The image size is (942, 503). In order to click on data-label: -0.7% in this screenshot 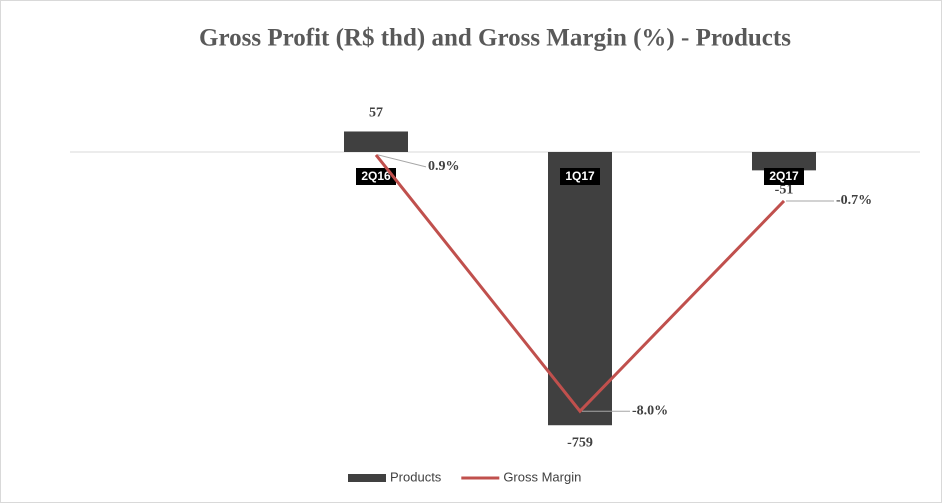, I will do `click(854, 200)`.